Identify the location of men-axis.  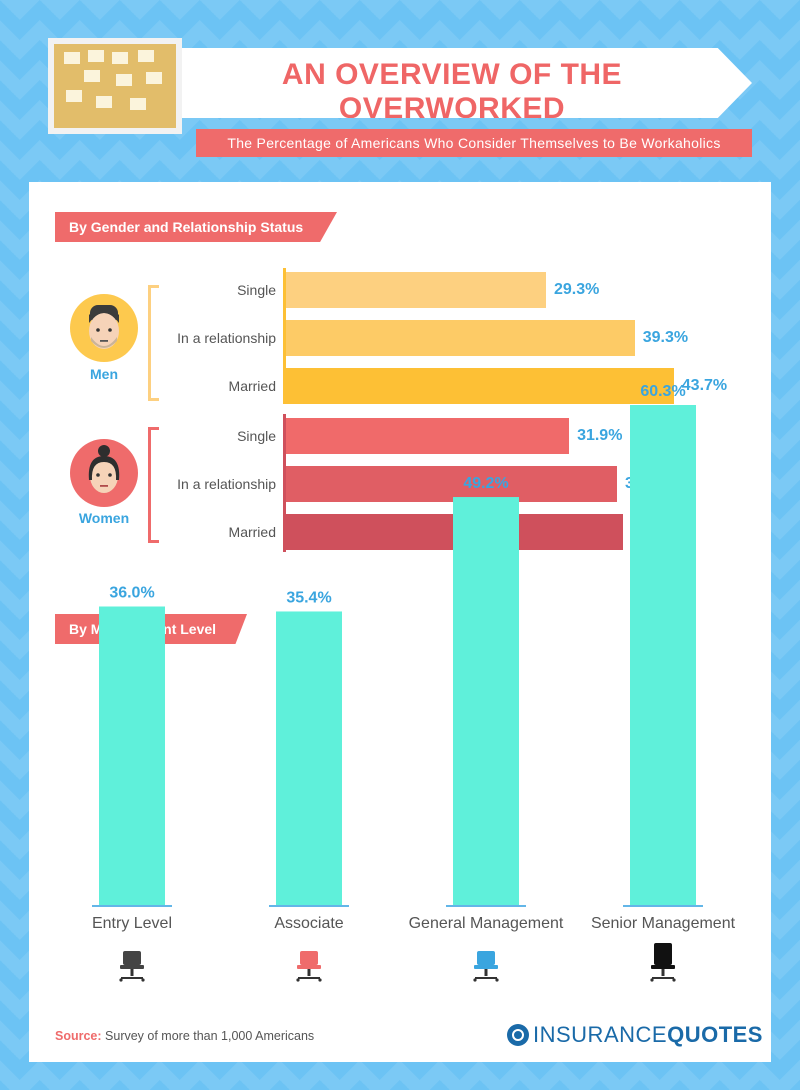
(284, 336).